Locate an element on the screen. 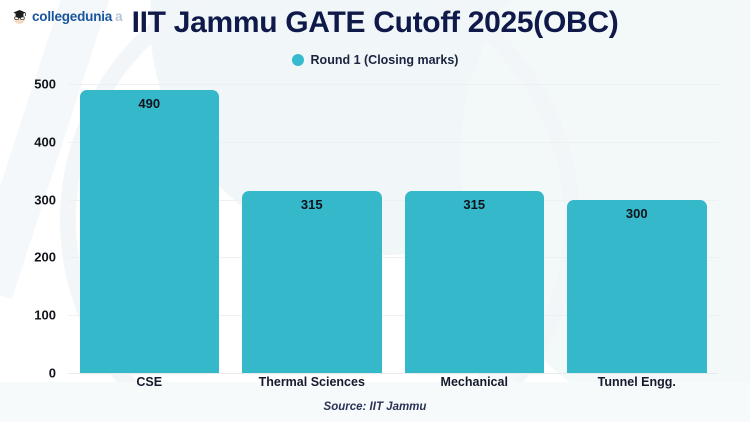  y-axis-tick-label: 0 is located at coordinates (52, 373).